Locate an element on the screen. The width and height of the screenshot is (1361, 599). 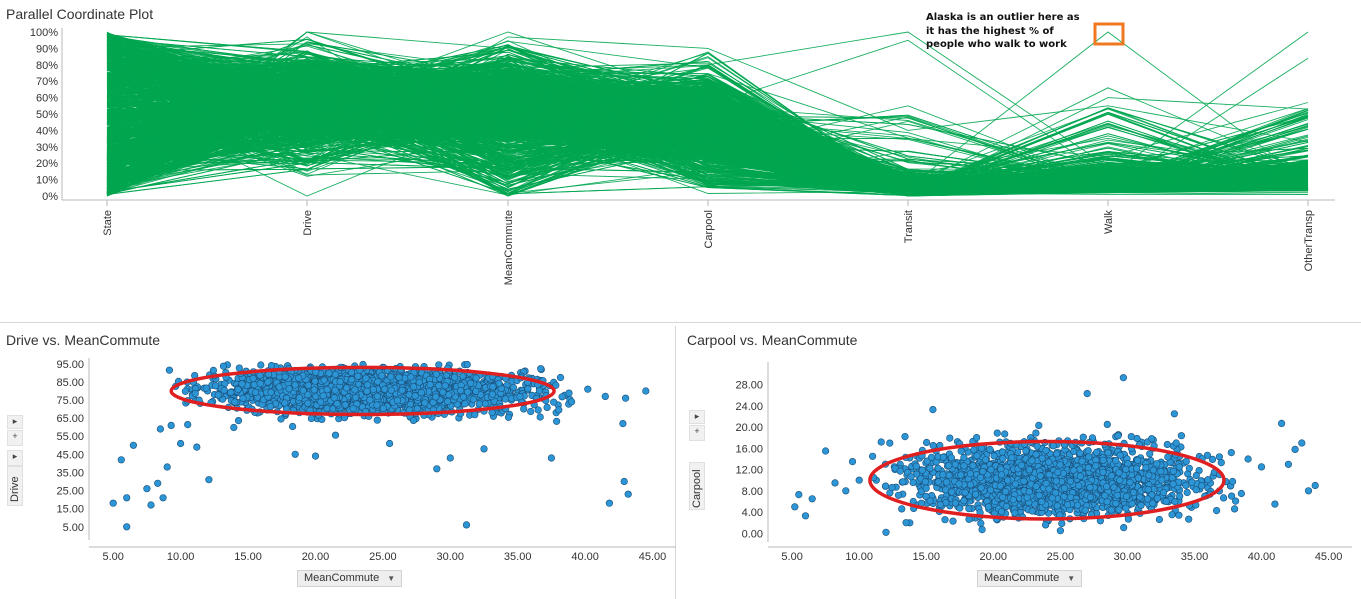
drive-x-tick-label: 40.00 is located at coordinates (585, 557).